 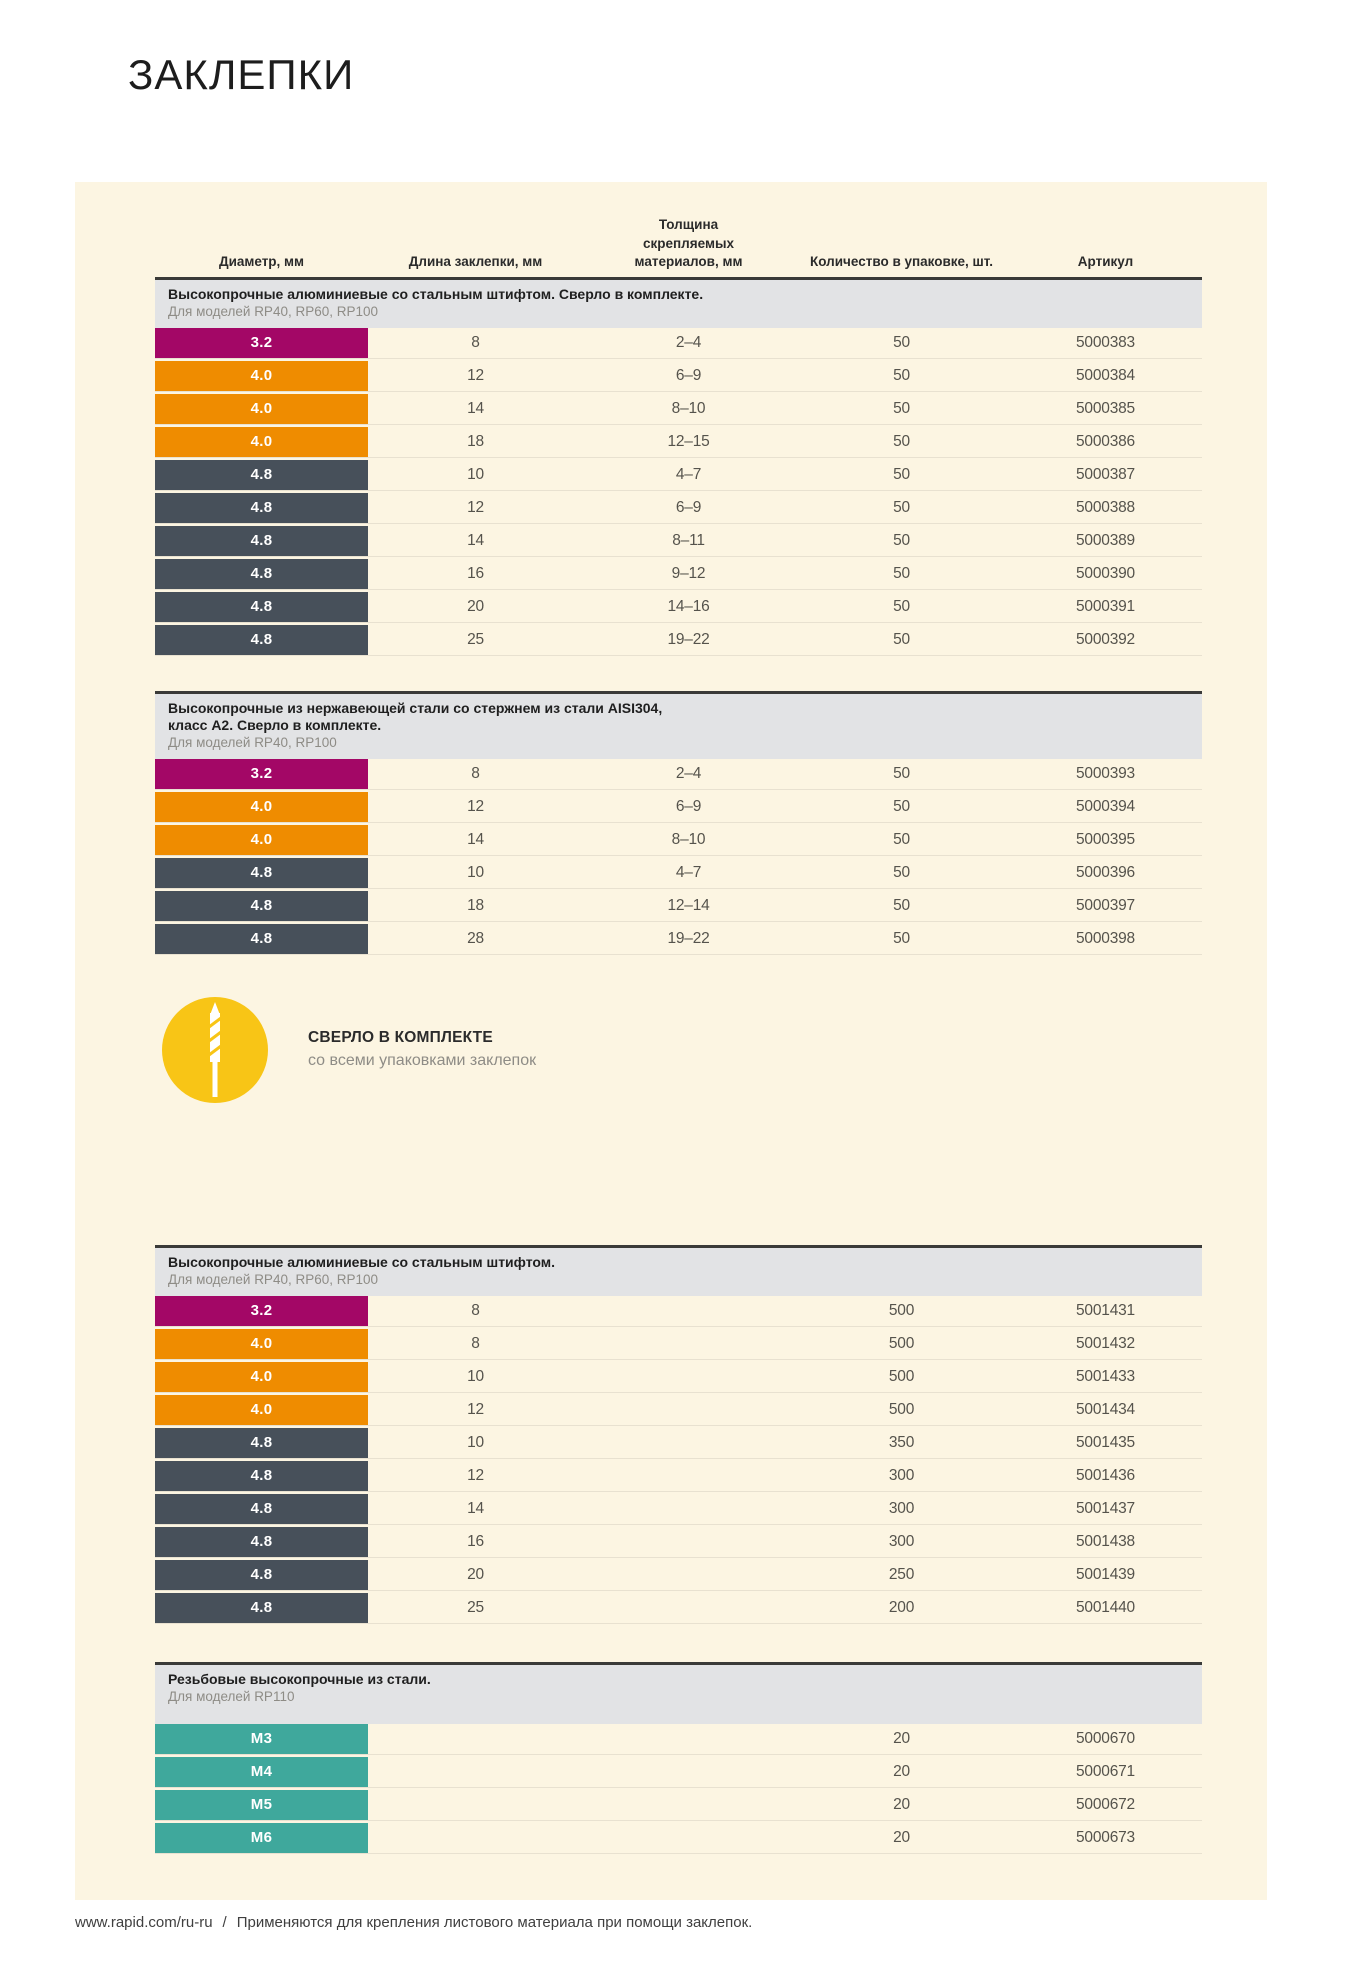 I want to click on column-header-length: Длина заклепки, мм, so click(x=475, y=261).